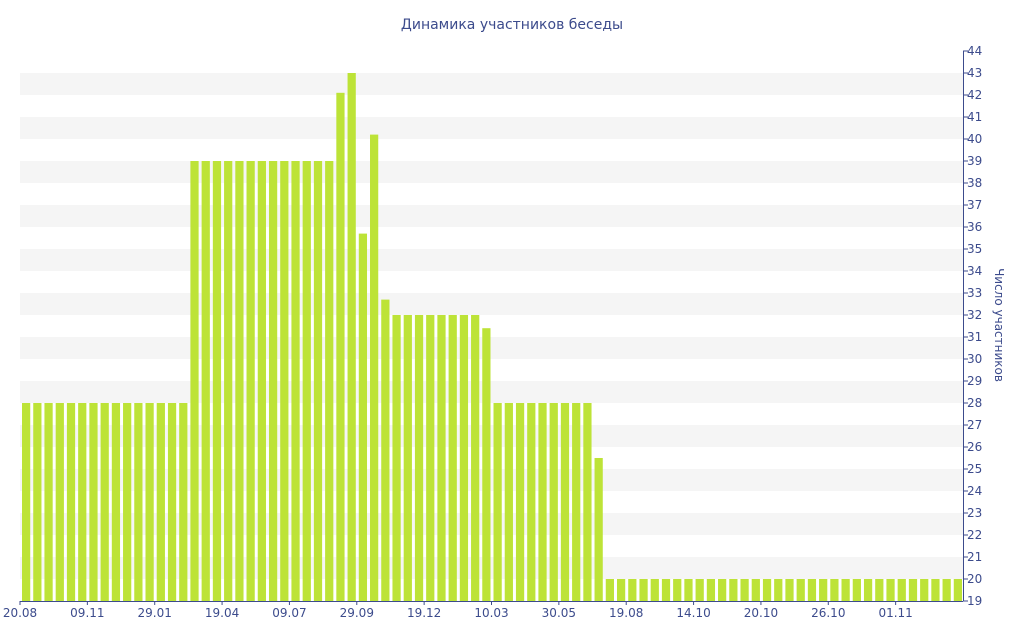  What do you see at coordinates (512, 25) in the screenshot?
I see `chart-title: Динамика участников беседы` at bounding box center [512, 25].